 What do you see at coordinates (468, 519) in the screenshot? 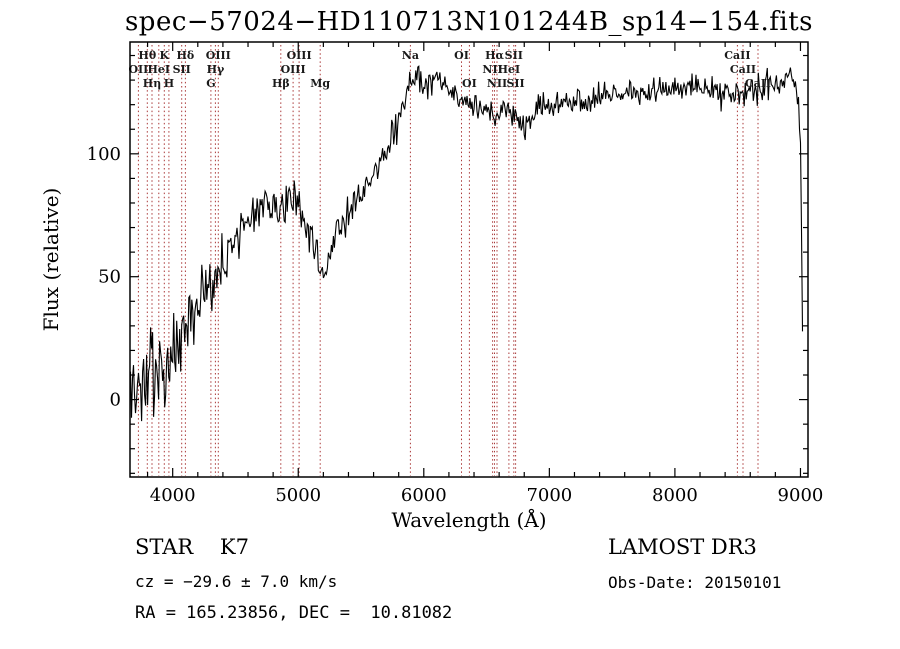
I see `x-axis-label: Wavelength (Å)` at bounding box center [468, 519].